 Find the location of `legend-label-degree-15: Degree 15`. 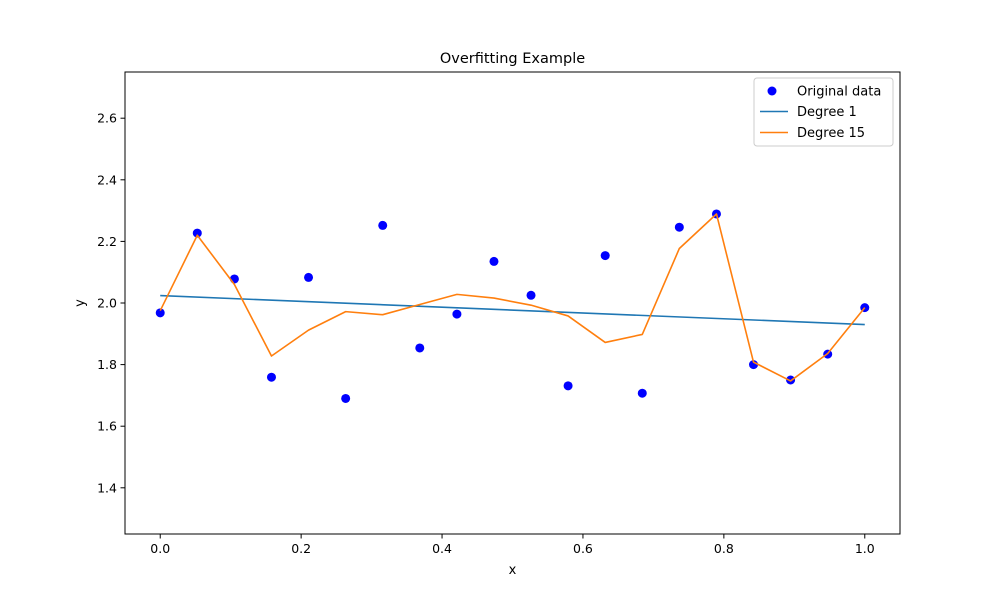

legend-label-degree-15: Degree 15 is located at coordinates (831, 133).